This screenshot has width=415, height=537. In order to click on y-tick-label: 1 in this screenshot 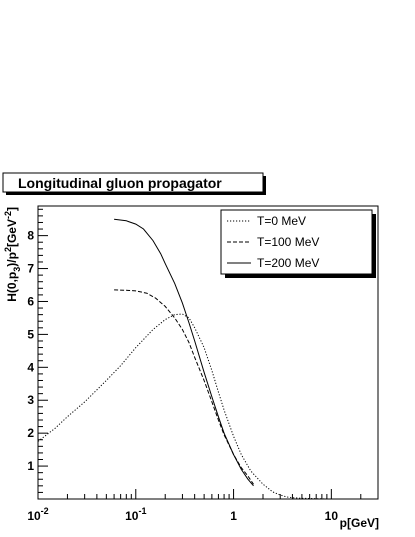, I will do `click(30, 466)`.